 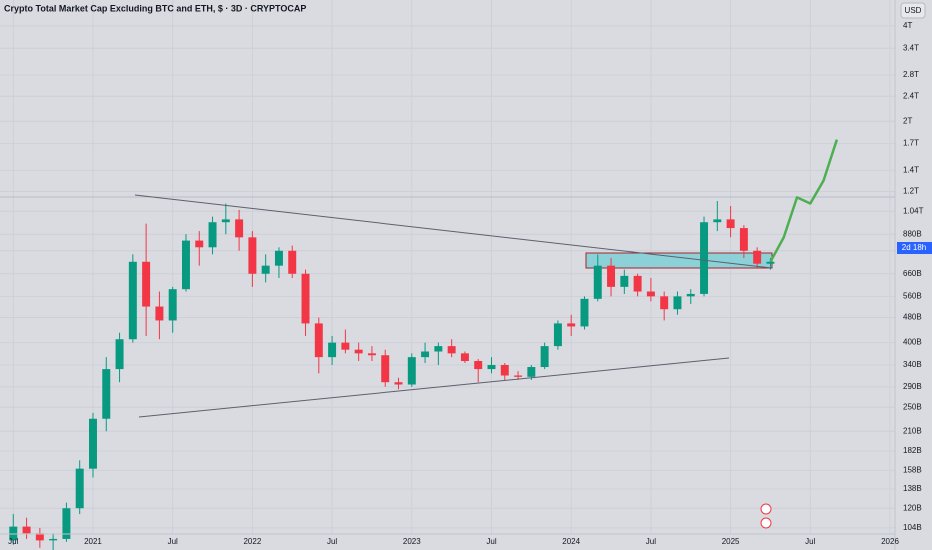 What do you see at coordinates (911, 47) in the screenshot?
I see `y-tick-label: 3.4T` at bounding box center [911, 47].